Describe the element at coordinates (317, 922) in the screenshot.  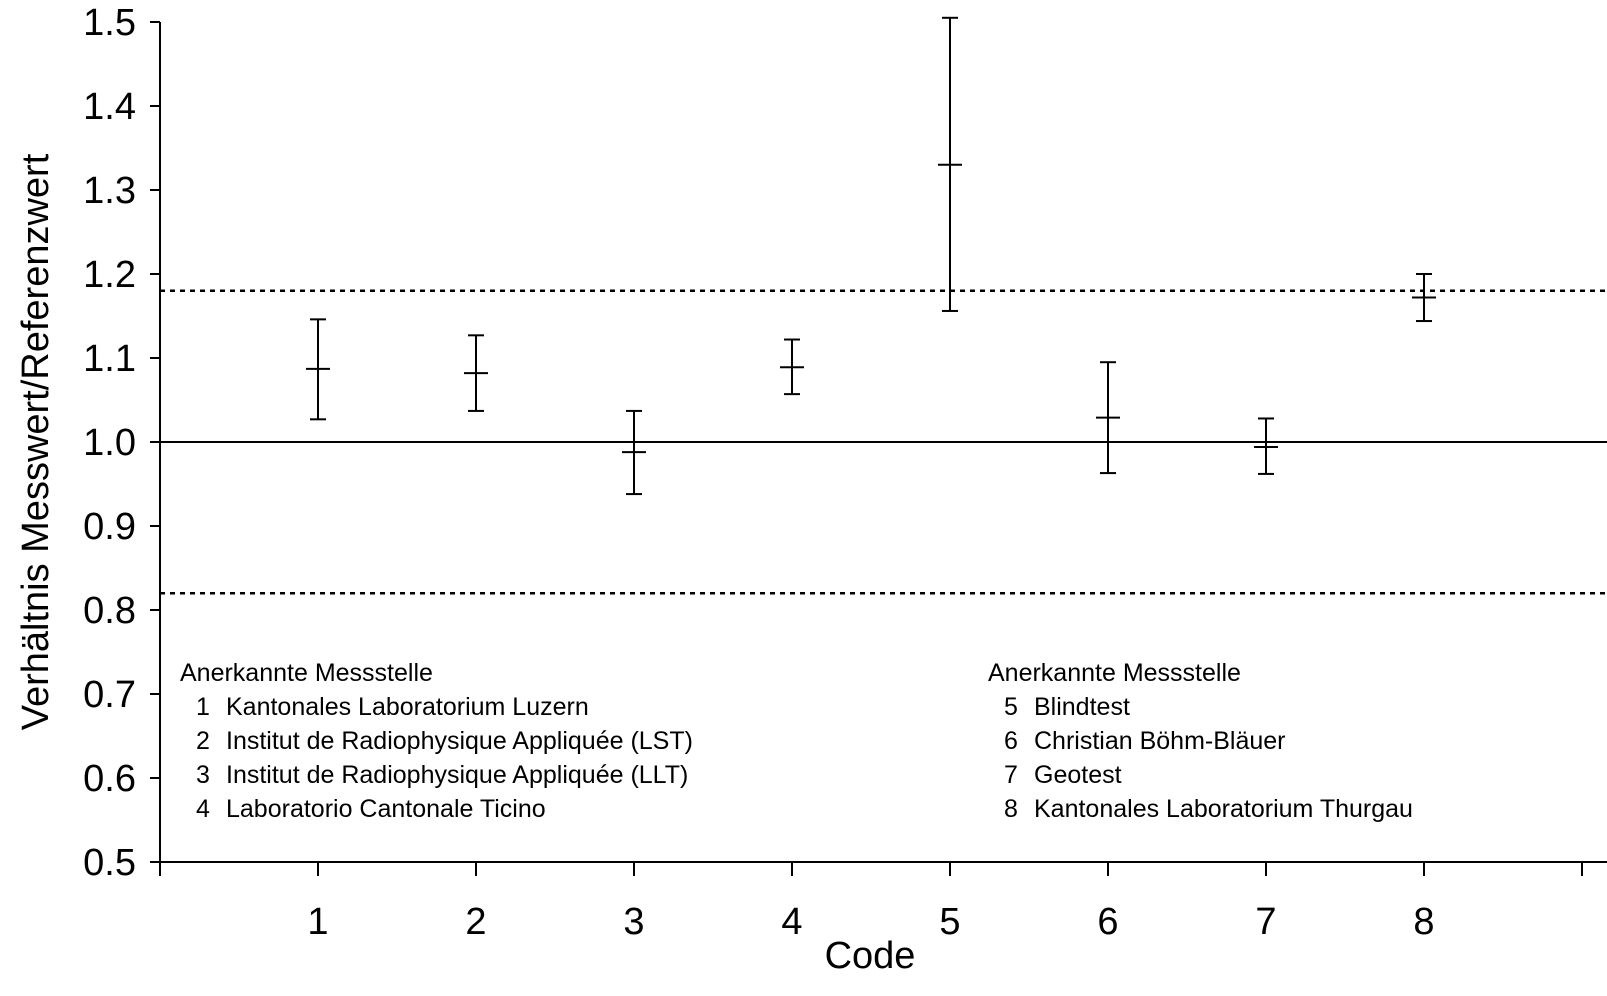
I see `x-tick-label: 1` at that location.